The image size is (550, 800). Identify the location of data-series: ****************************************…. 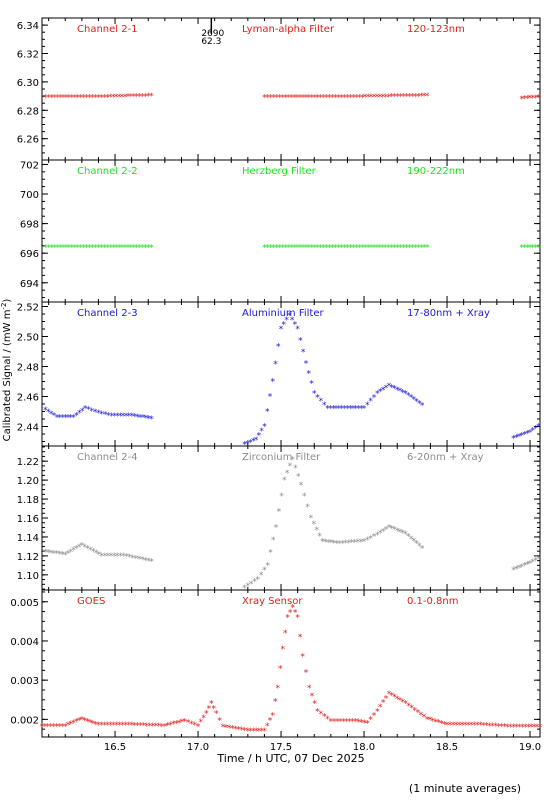
(346, 248).